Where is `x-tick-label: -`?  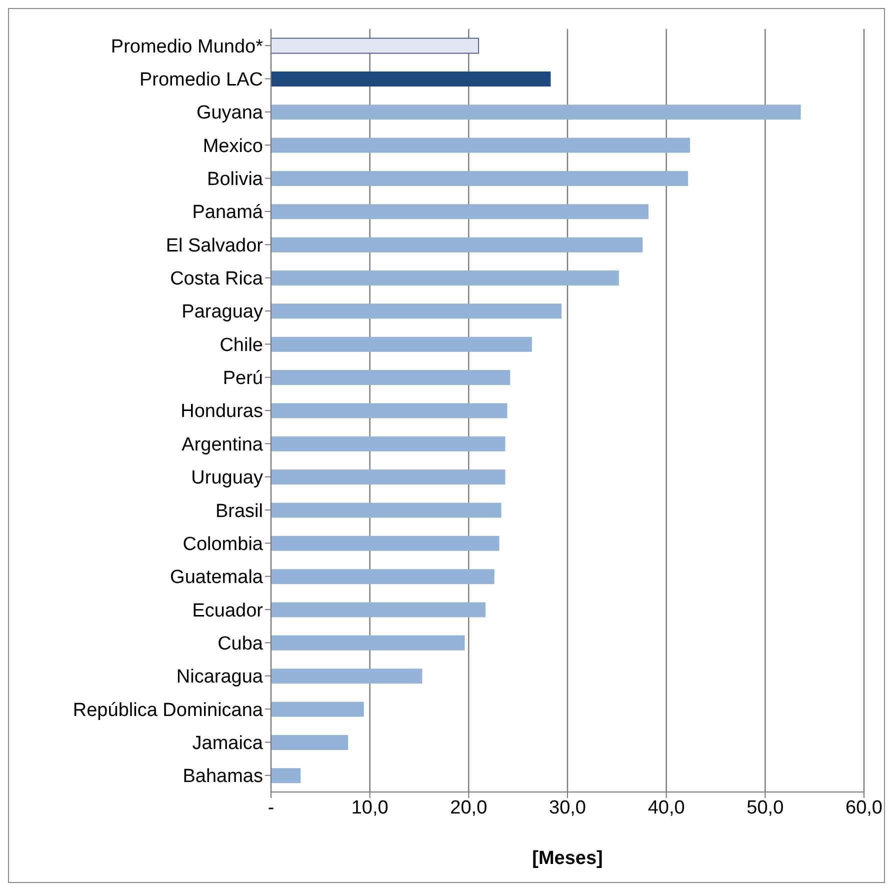 x-tick-label: - is located at coordinates (271, 807).